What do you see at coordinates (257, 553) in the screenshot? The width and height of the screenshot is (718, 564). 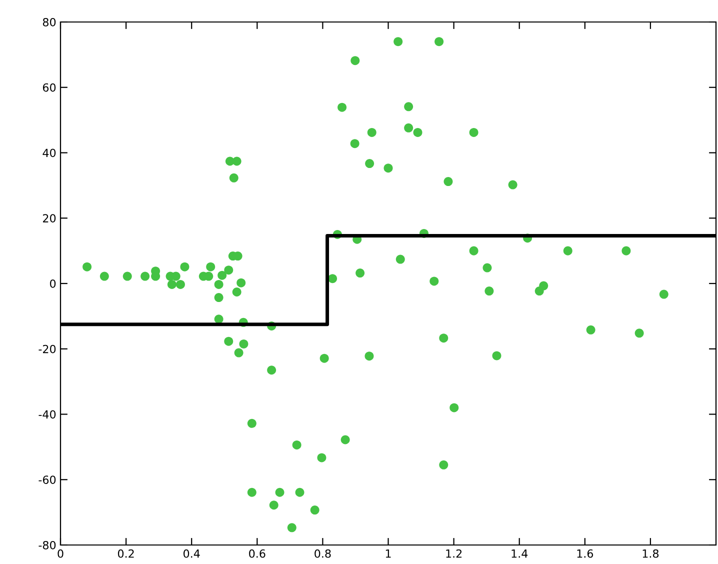 I see `x-tick-label: 0.6` at bounding box center [257, 553].